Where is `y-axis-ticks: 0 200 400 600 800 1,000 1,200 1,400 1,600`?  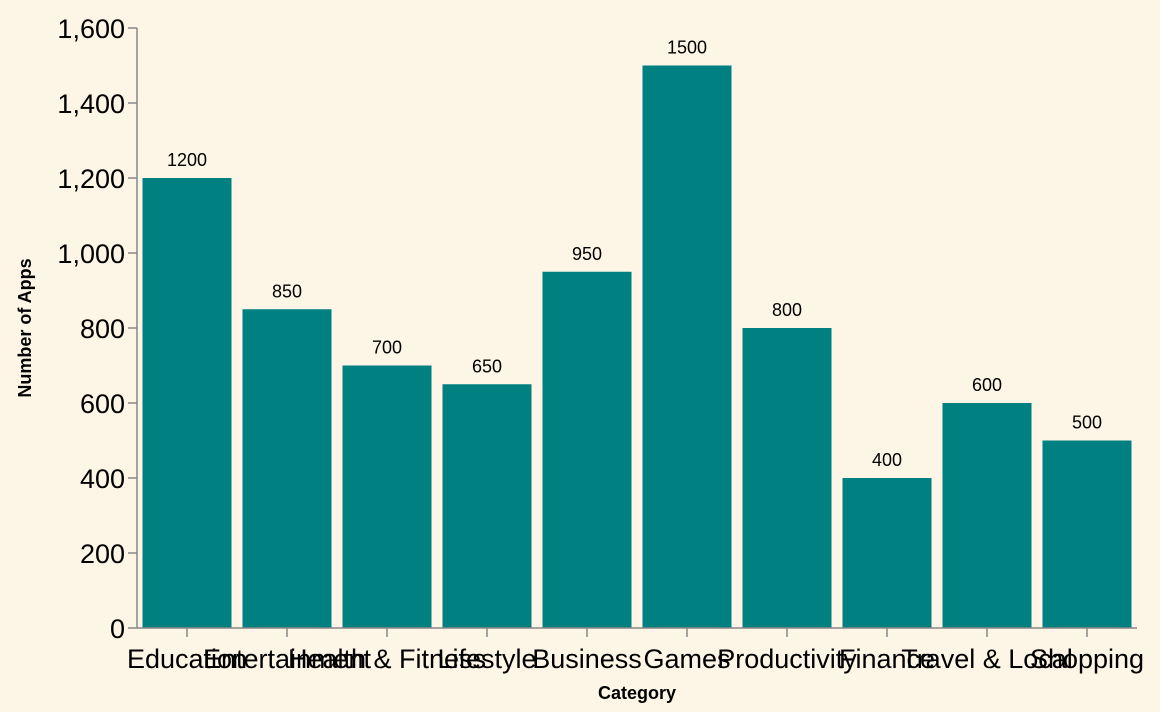
y-axis-ticks: 0 200 400 600 800 1,000 1,200 1,400 1,600 is located at coordinates (97, 329).